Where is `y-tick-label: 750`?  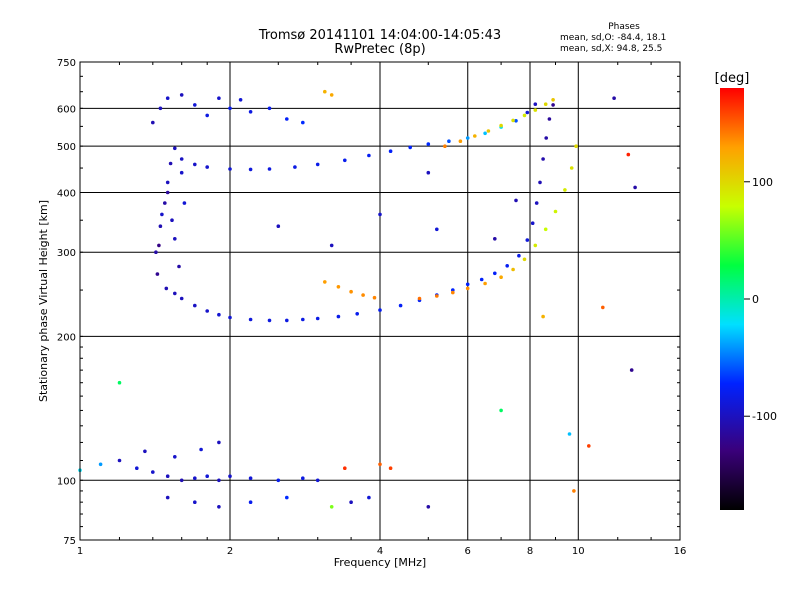 y-tick-label: 750 is located at coordinates (66, 63).